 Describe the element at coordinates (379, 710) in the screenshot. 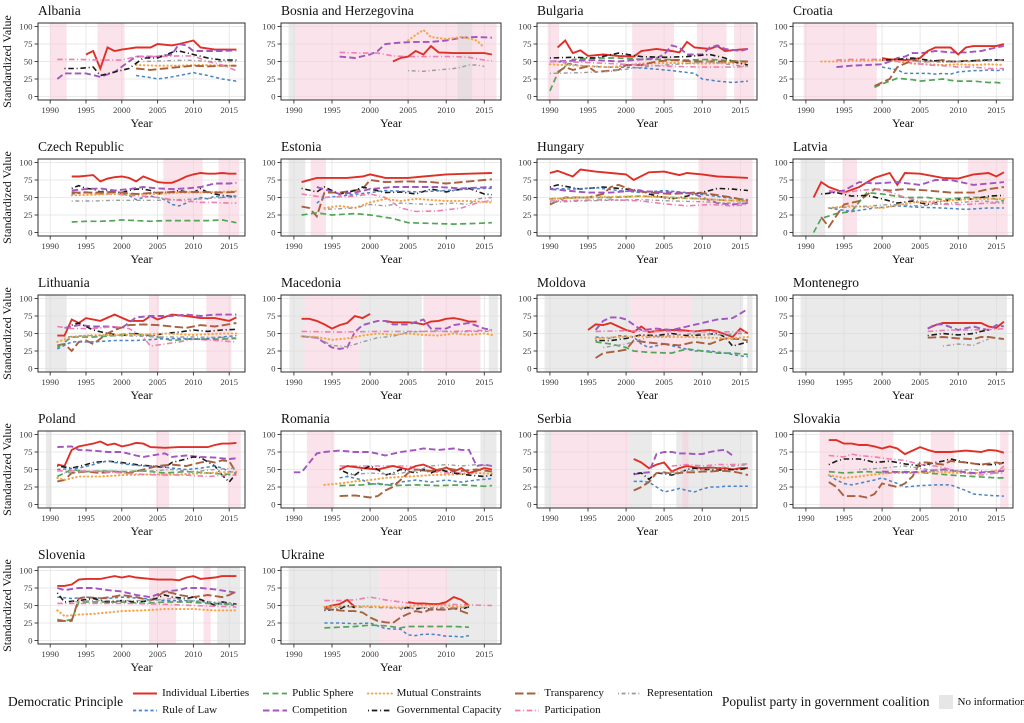

I see `legend-key-governmental-capacity-icon` at that location.